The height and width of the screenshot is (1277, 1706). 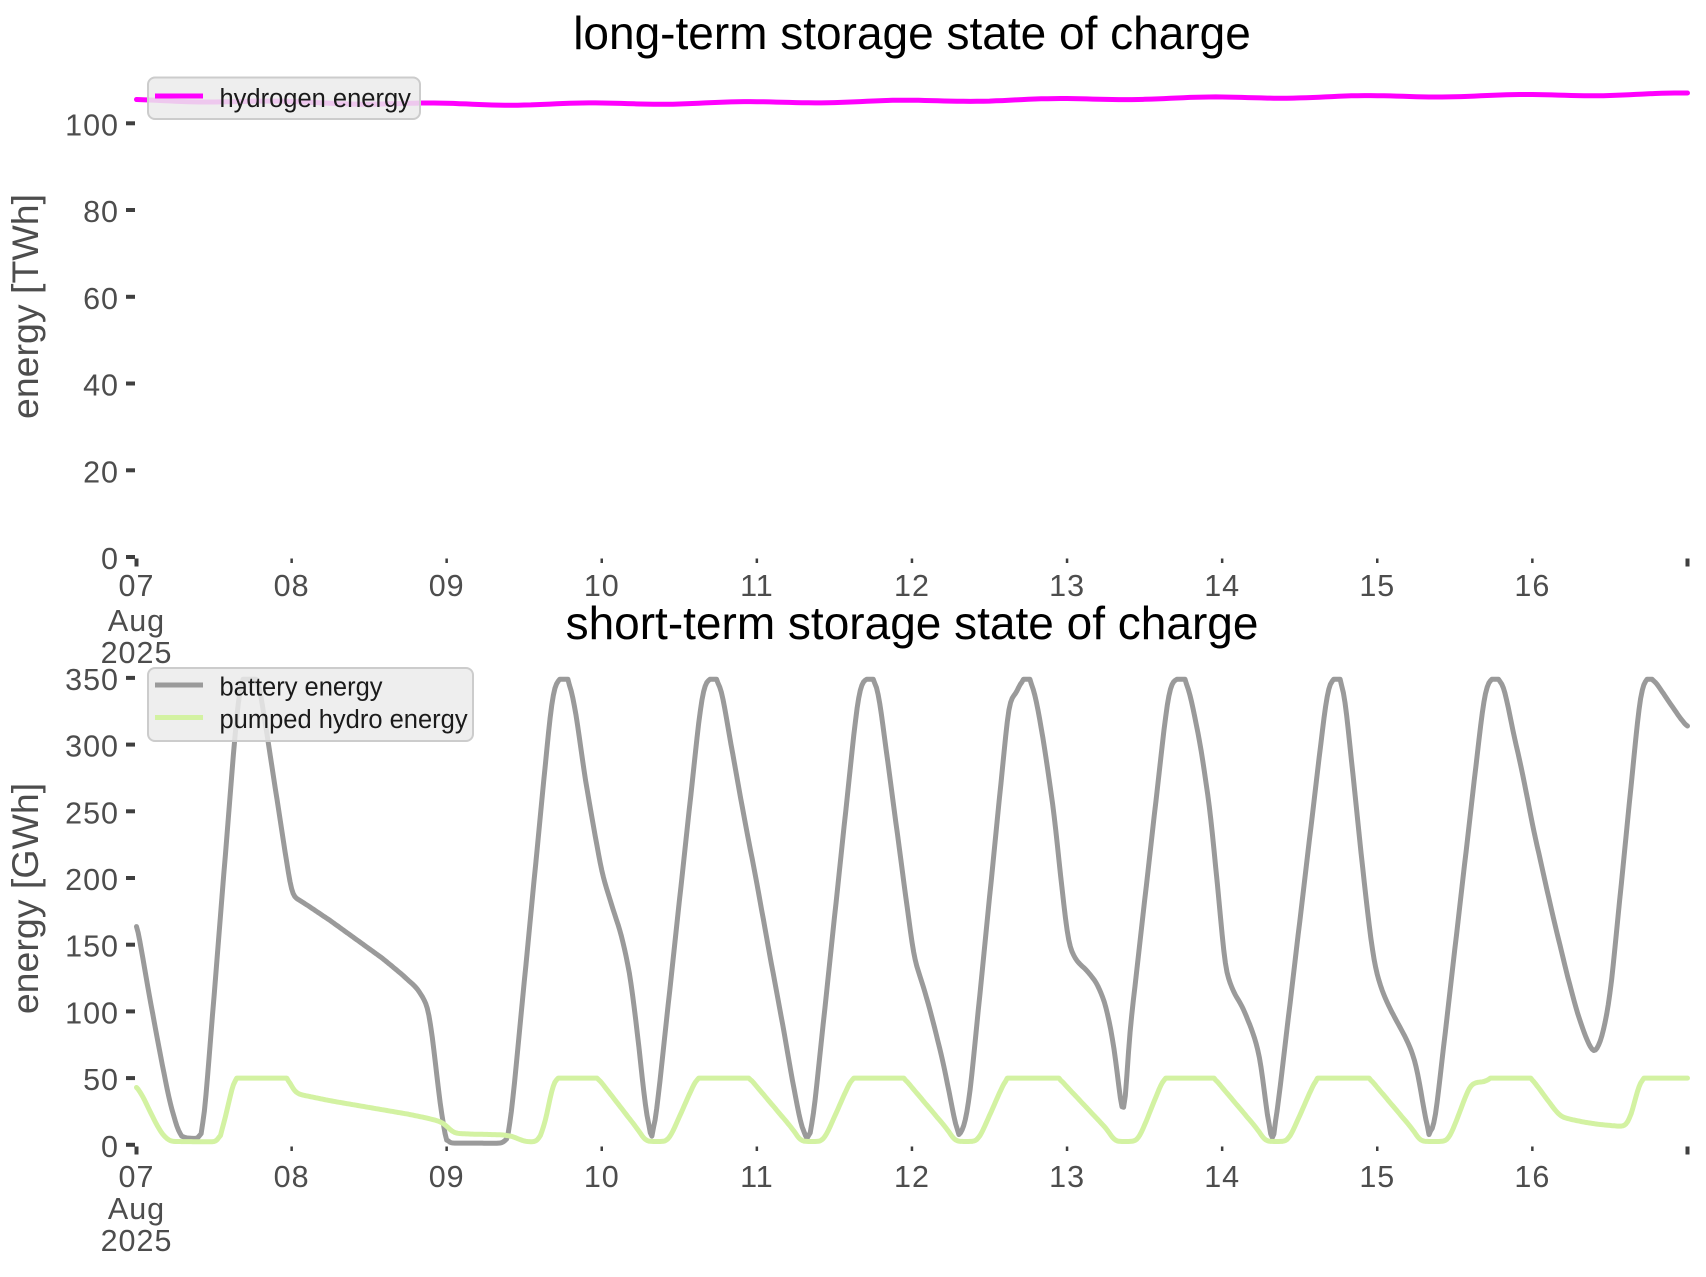 I want to click on svg-text: 150, so click(x=92, y=947).